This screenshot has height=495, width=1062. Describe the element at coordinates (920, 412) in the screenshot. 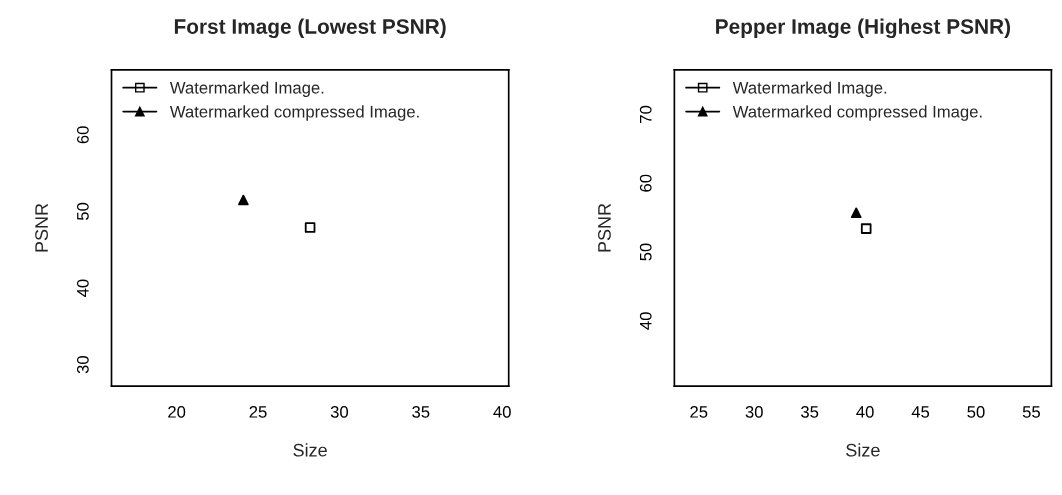

I see `x-tick-label: 45` at that location.